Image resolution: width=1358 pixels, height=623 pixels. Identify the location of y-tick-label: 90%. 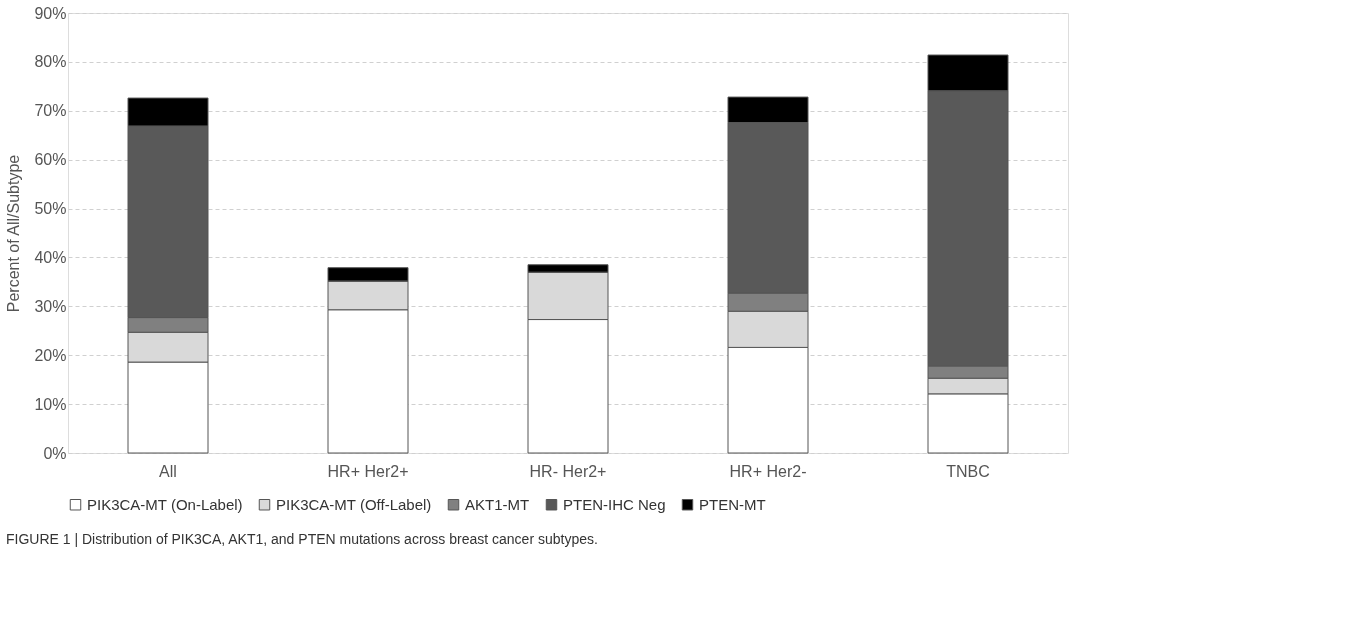
(50, 13).